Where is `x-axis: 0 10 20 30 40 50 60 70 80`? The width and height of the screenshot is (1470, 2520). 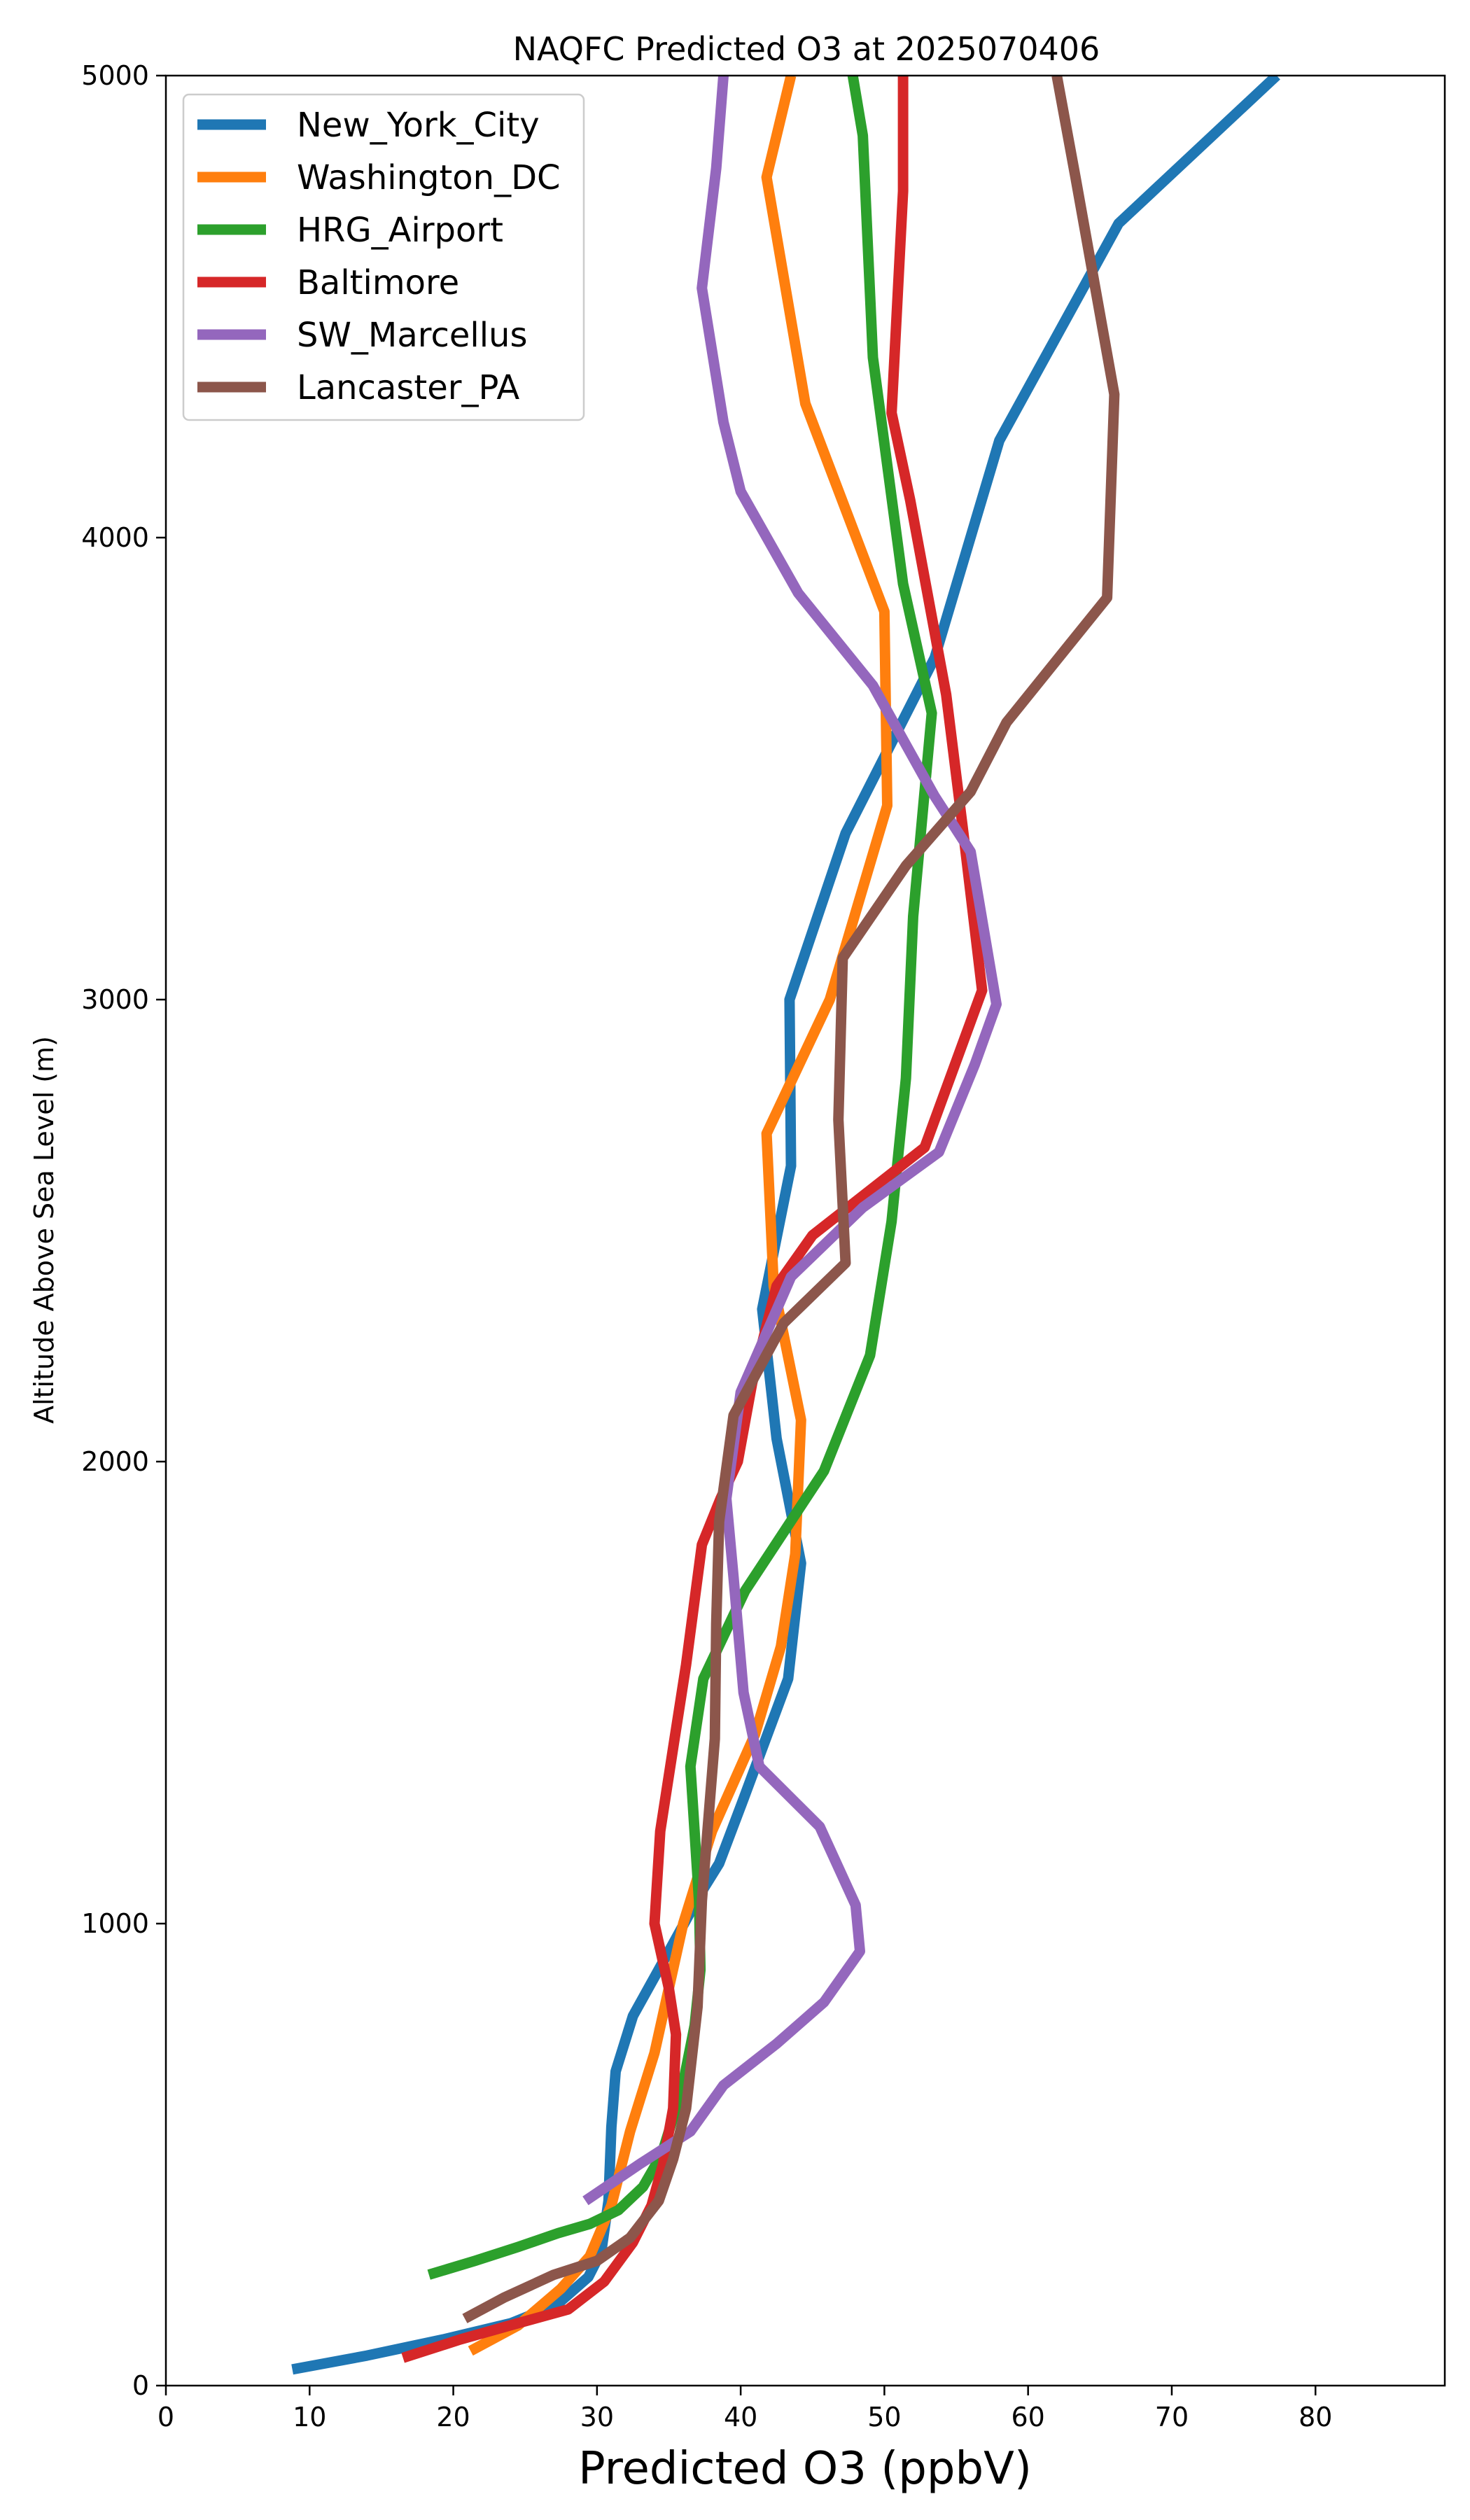
x-axis: 0 10 20 30 40 50 60 70 80 is located at coordinates (745, 2409).